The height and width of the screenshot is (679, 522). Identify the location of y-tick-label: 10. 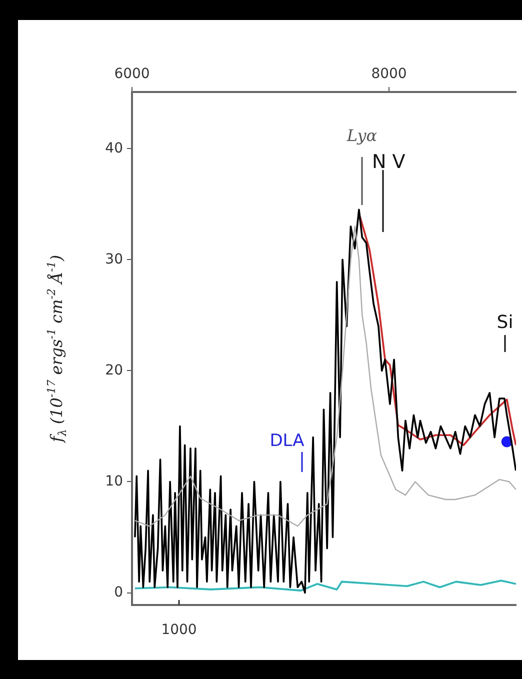
(114, 481).